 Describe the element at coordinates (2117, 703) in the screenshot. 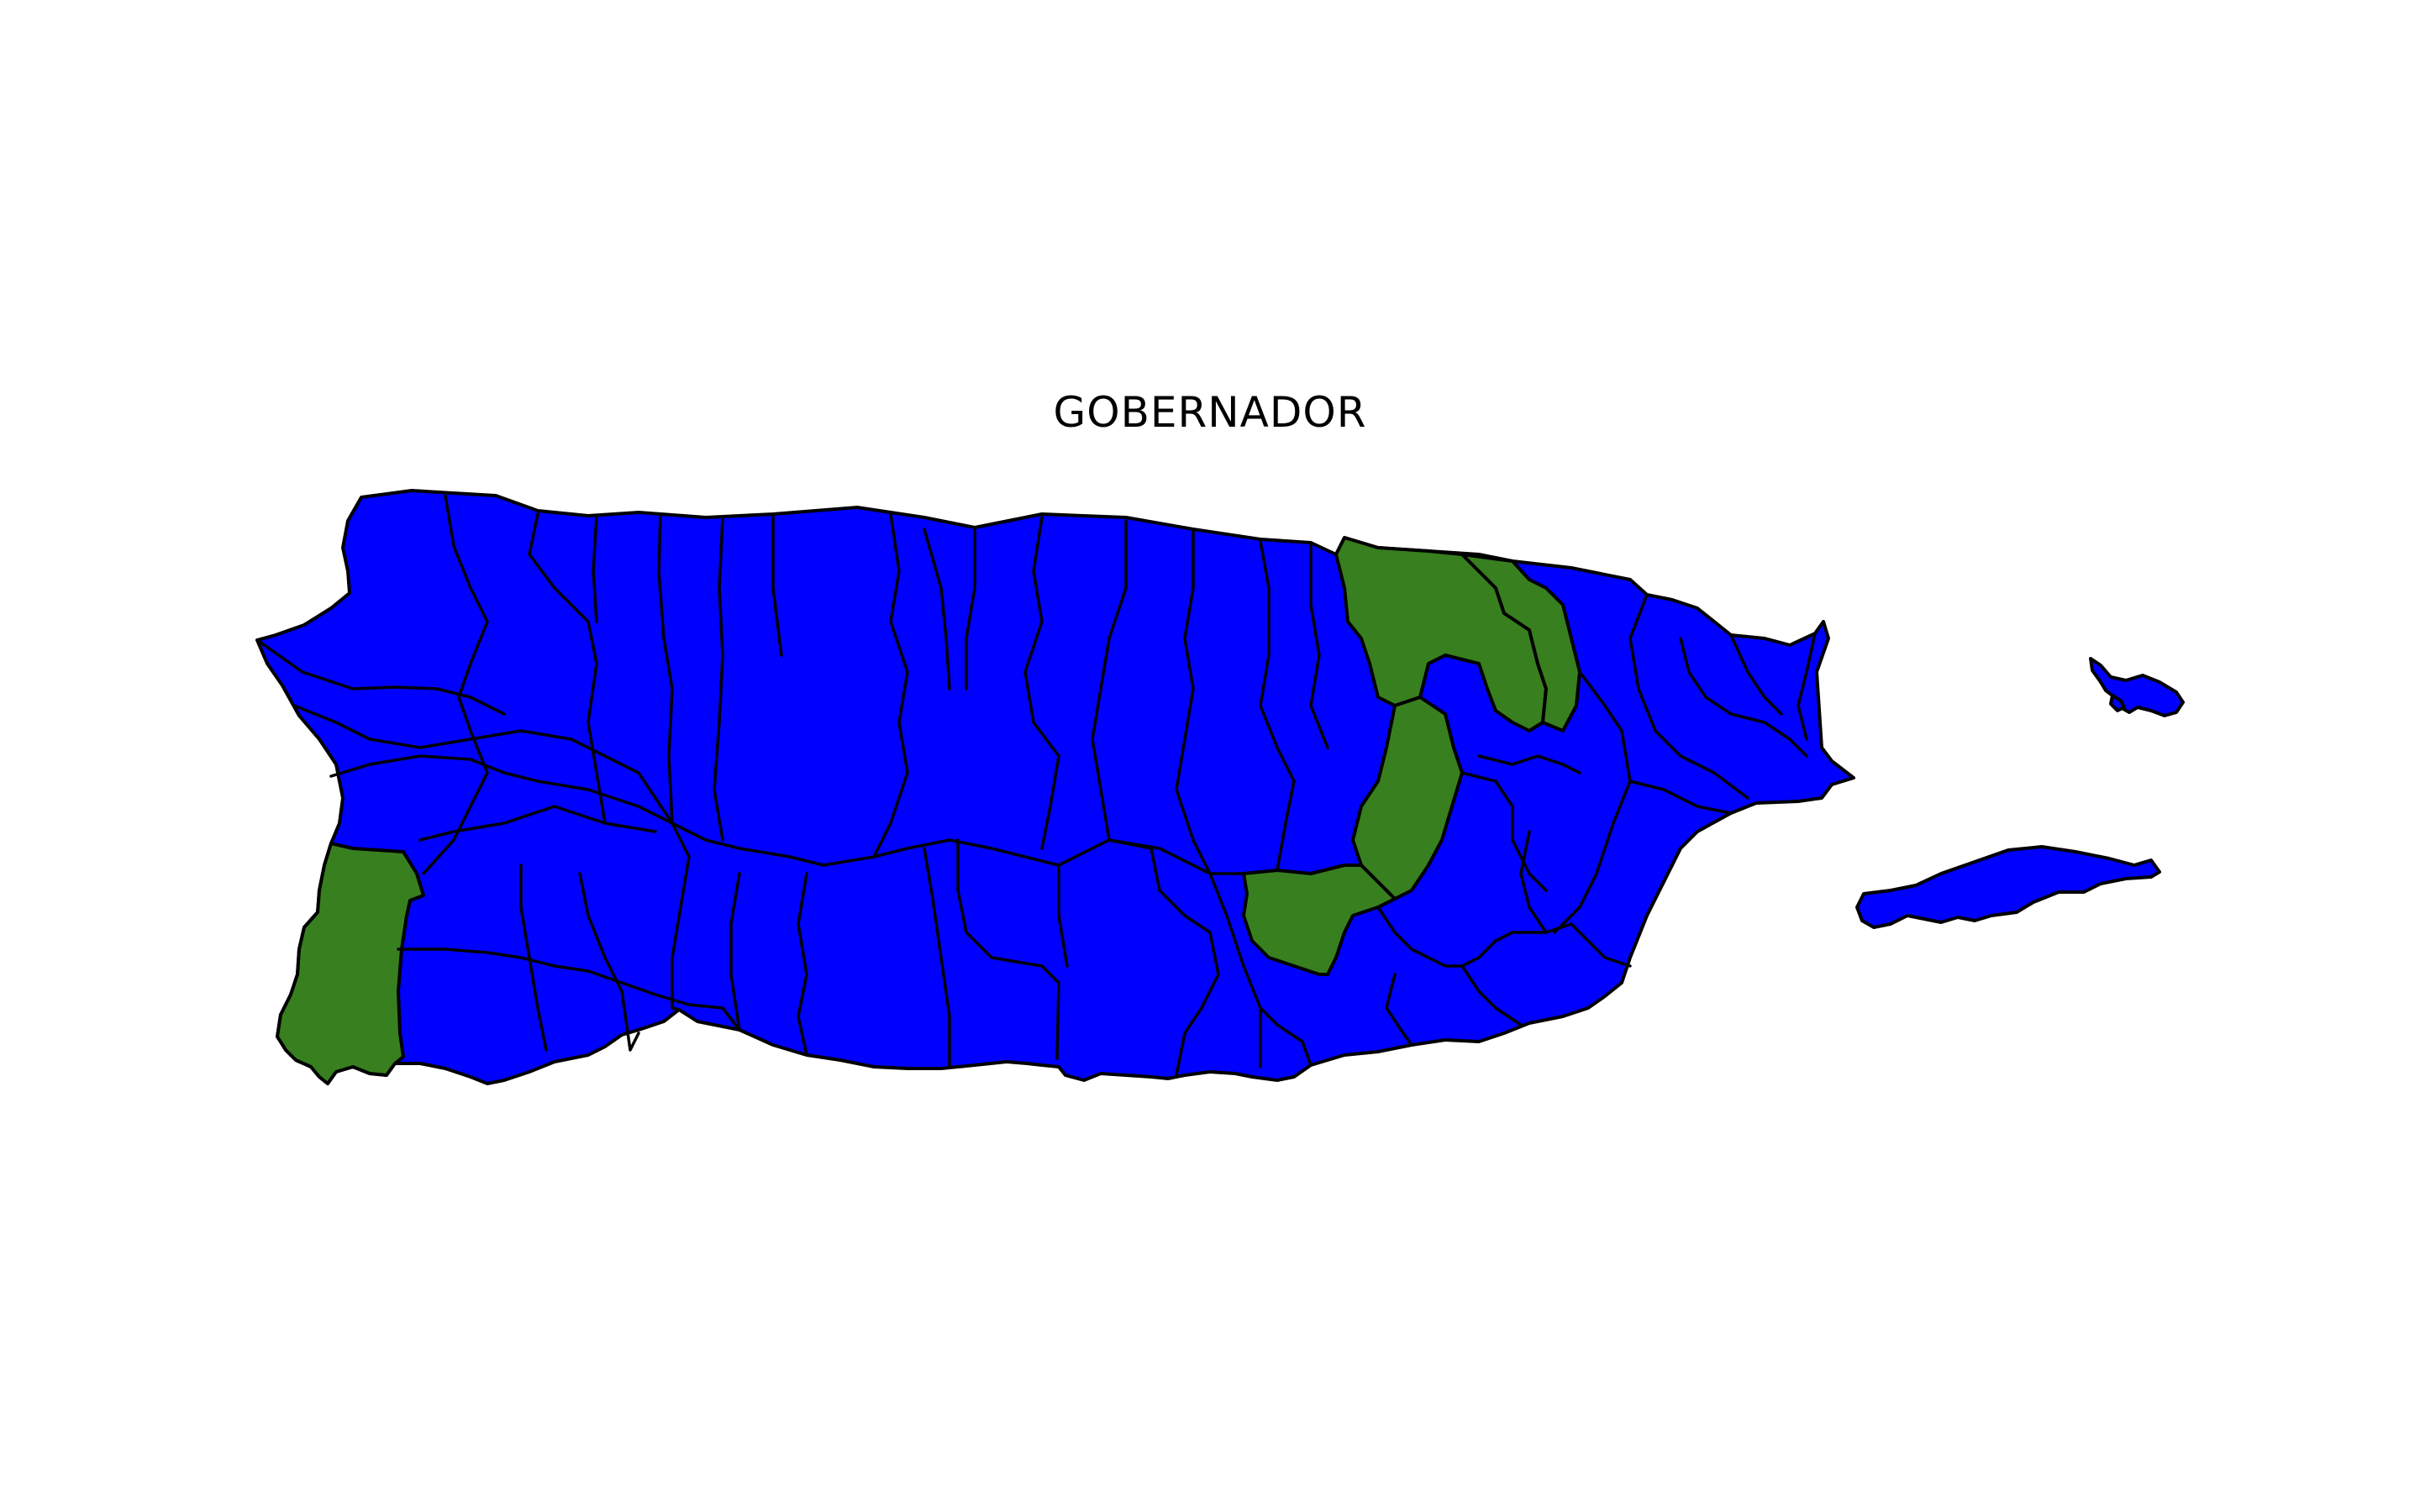

I see `island-culebra-islet` at that location.